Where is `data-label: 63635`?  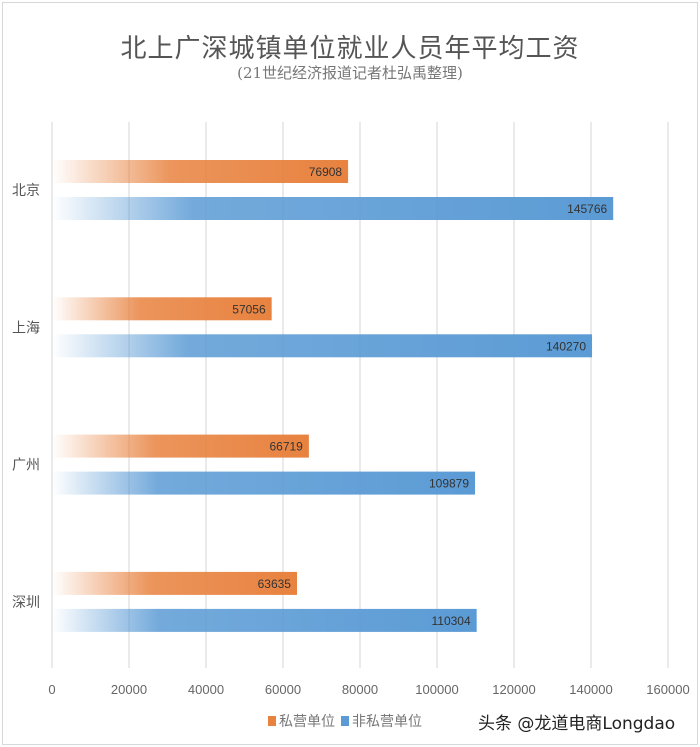
data-label: 63635 is located at coordinates (275, 584).